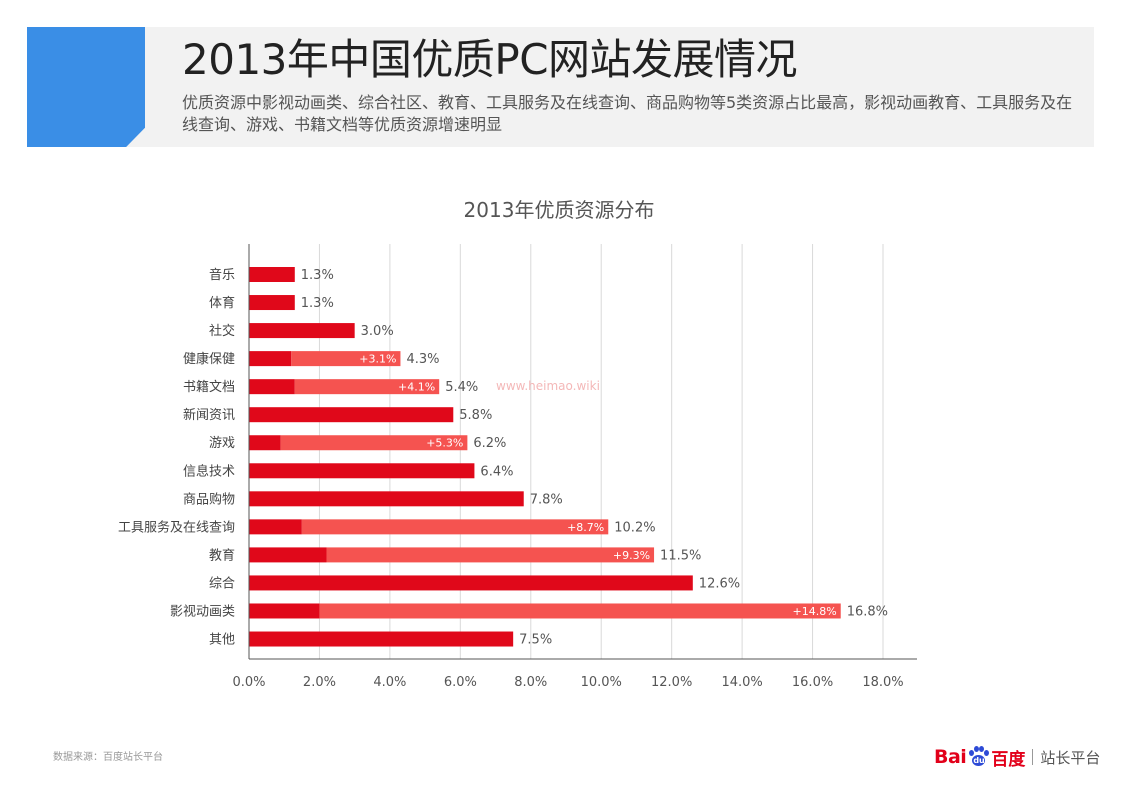 This screenshot has width=1123, height=794. What do you see at coordinates (741, 682) in the screenshot?
I see `x-tick-label: 14.0%` at bounding box center [741, 682].